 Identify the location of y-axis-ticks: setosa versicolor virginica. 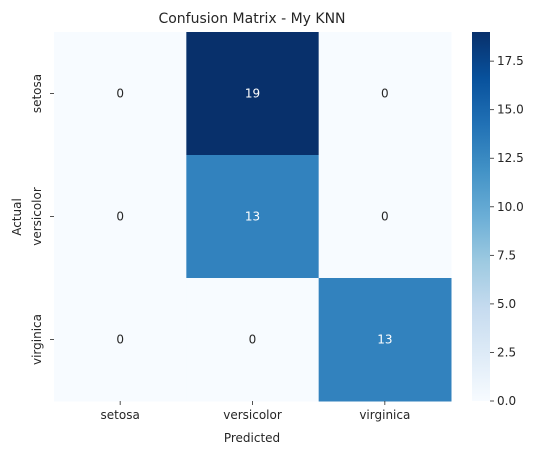
(42, 219).